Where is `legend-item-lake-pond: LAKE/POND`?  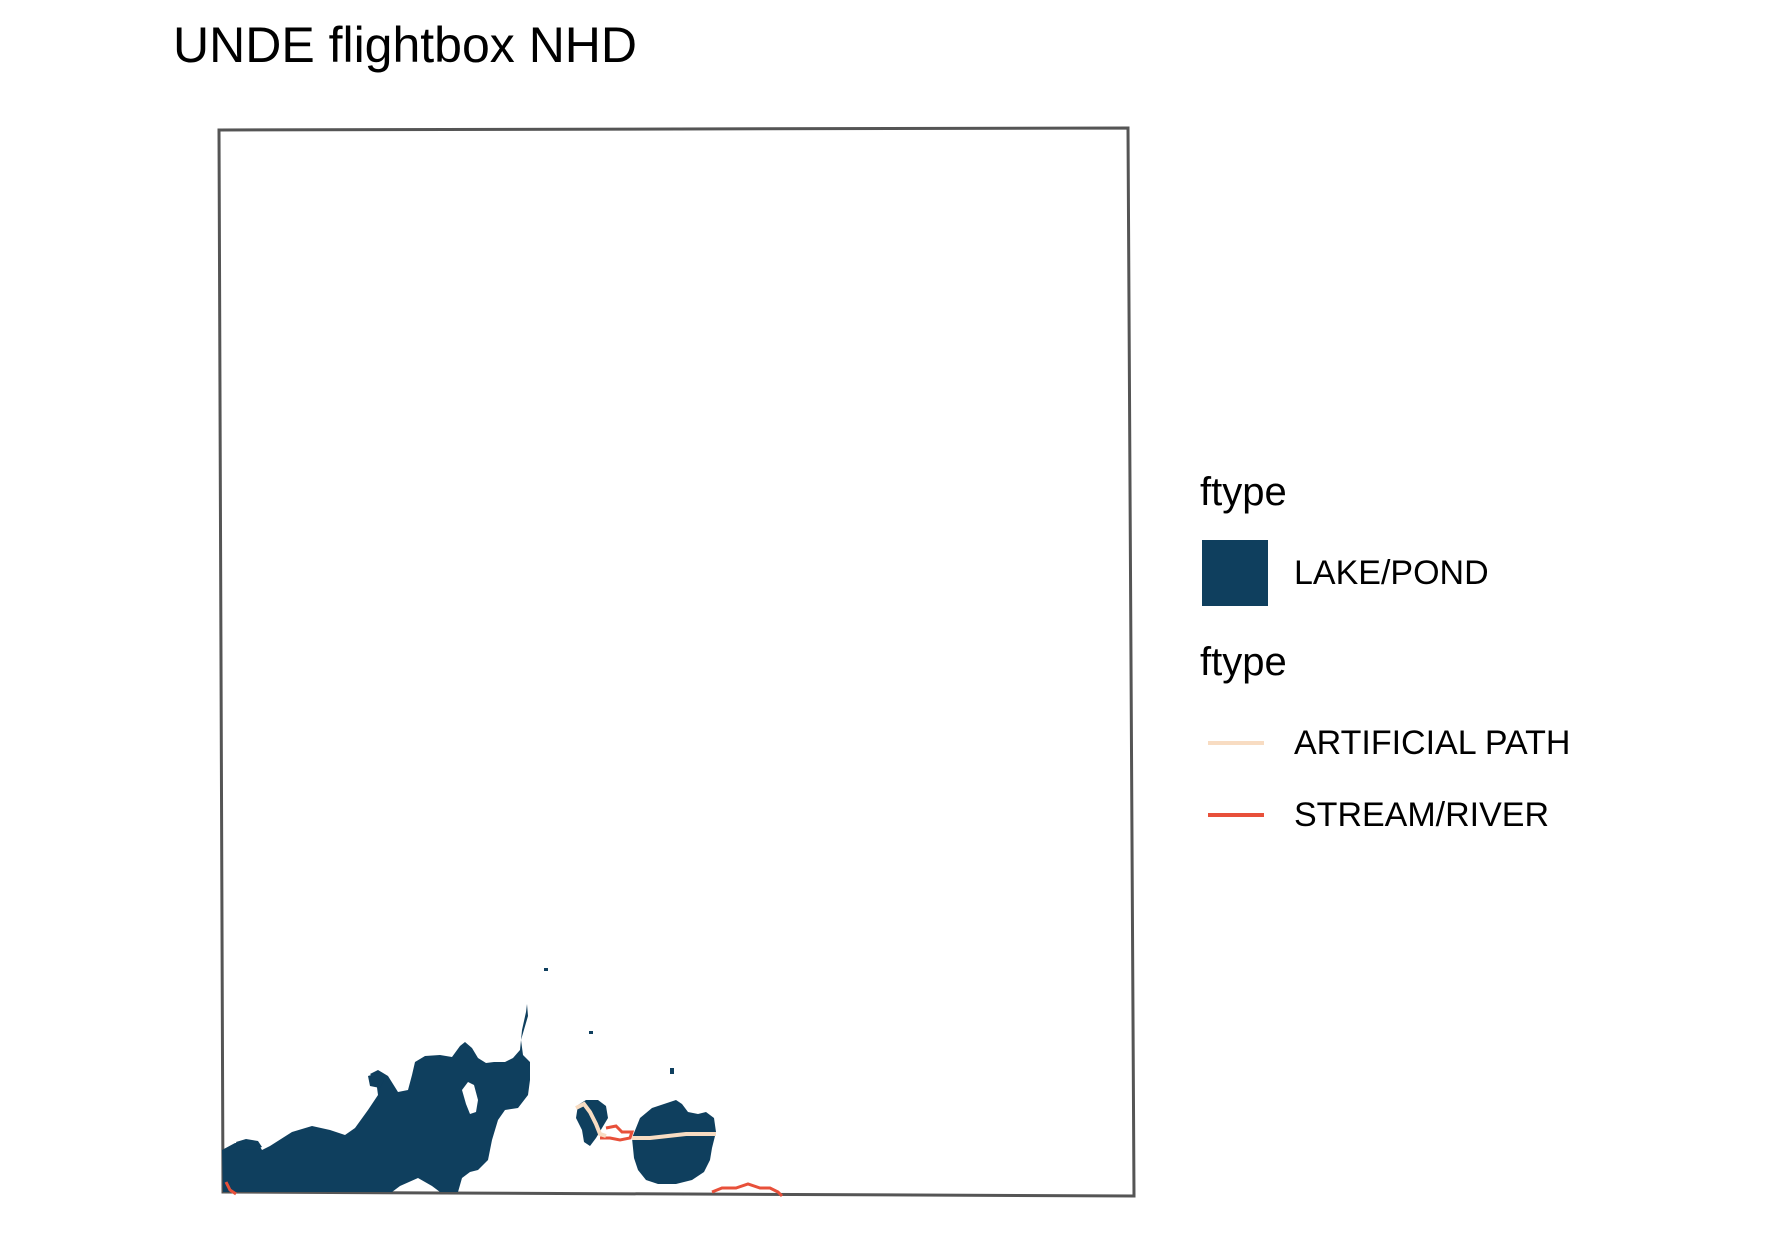
legend-item-lake-pond: LAKE/POND is located at coordinates (1410, 573).